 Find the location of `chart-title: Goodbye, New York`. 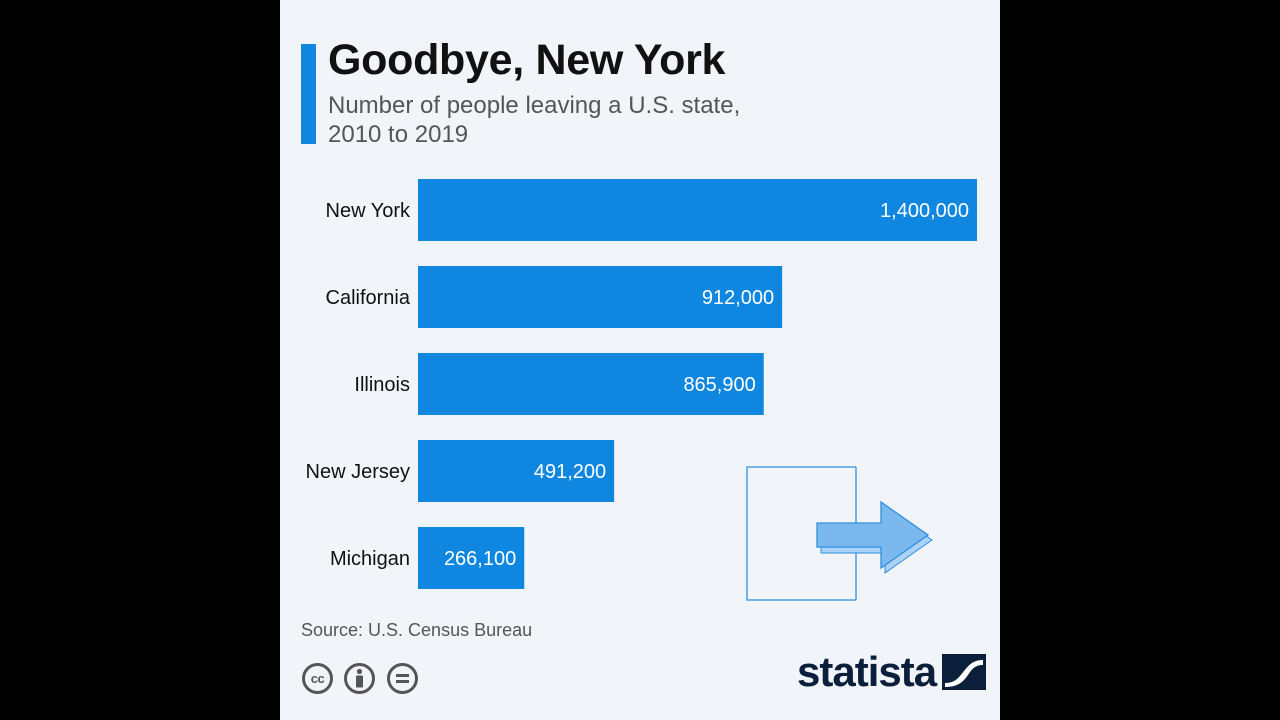

chart-title: Goodbye, New York is located at coordinates (527, 60).